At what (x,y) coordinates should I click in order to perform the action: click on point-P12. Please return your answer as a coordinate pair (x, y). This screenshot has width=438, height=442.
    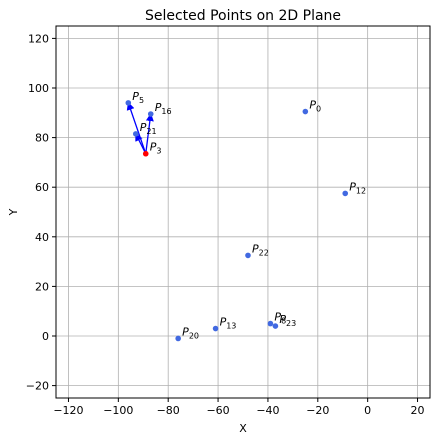
    Looking at the image, I should click on (345, 193).